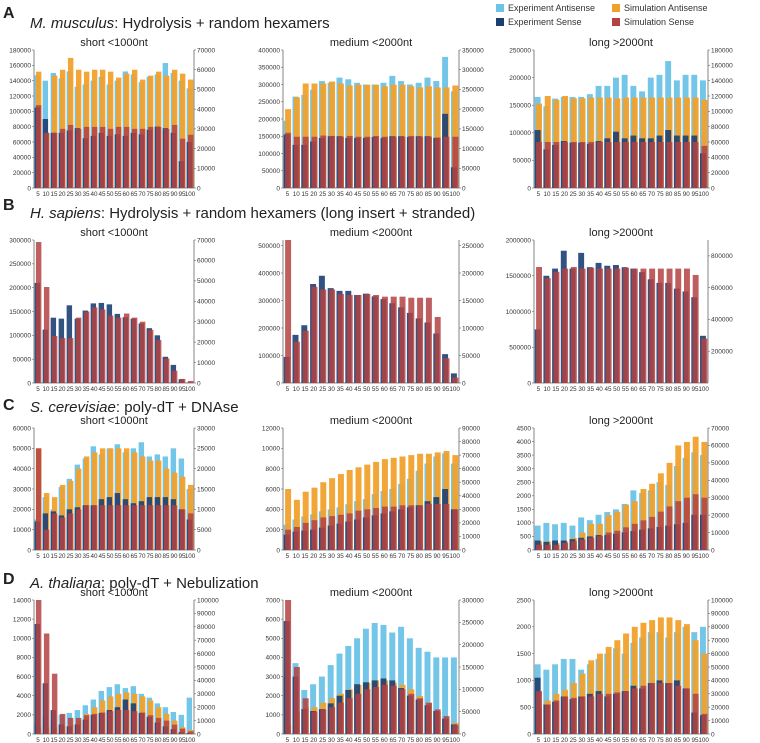 Image resolution: width=760 pixels, height=743 pixels. Describe the element at coordinates (464, 734) in the screenshot. I see `right-tick-label: 0` at that location.